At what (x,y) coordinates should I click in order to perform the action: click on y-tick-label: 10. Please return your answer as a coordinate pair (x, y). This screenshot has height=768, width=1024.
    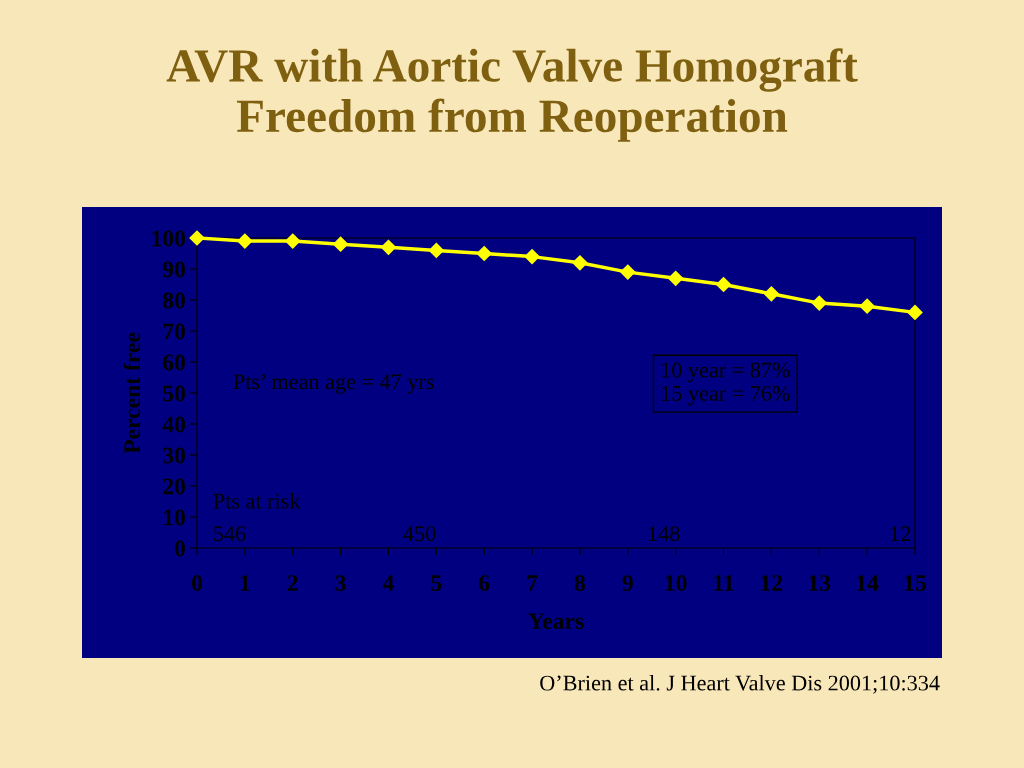
    Looking at the image, I should click on (174, 517).